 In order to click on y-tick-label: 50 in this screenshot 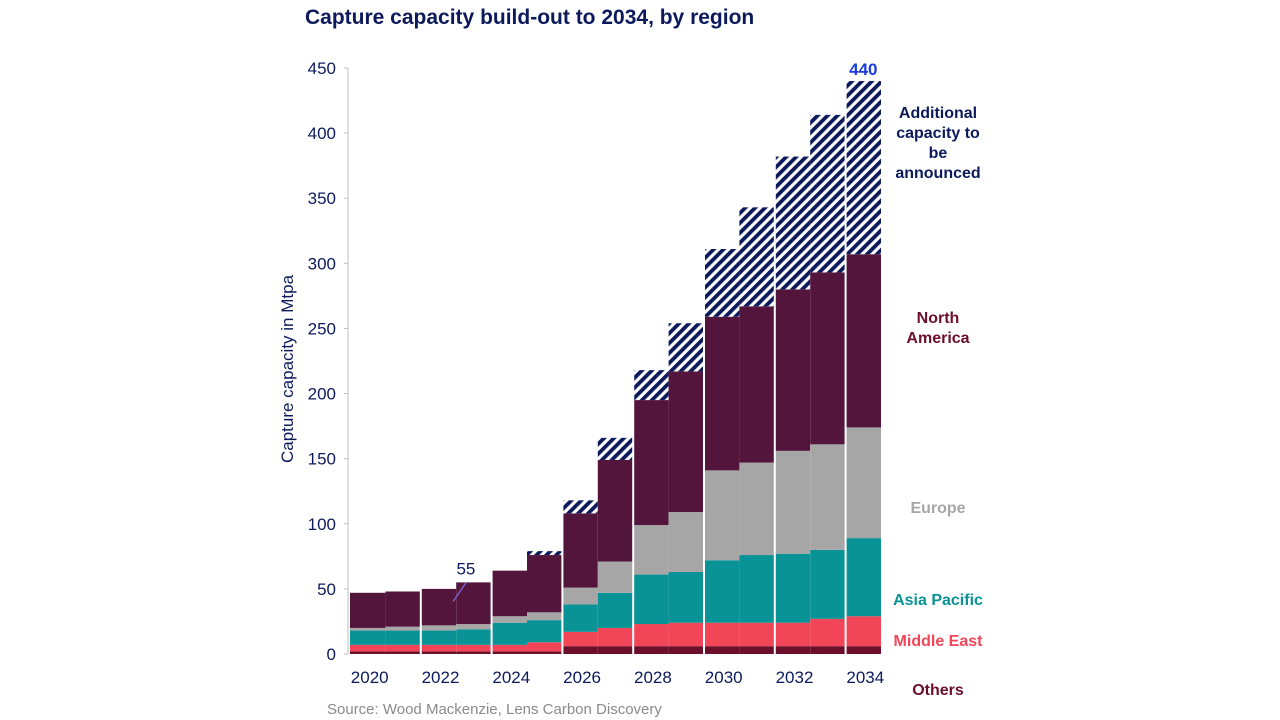, I will do `click(326, 589)`.